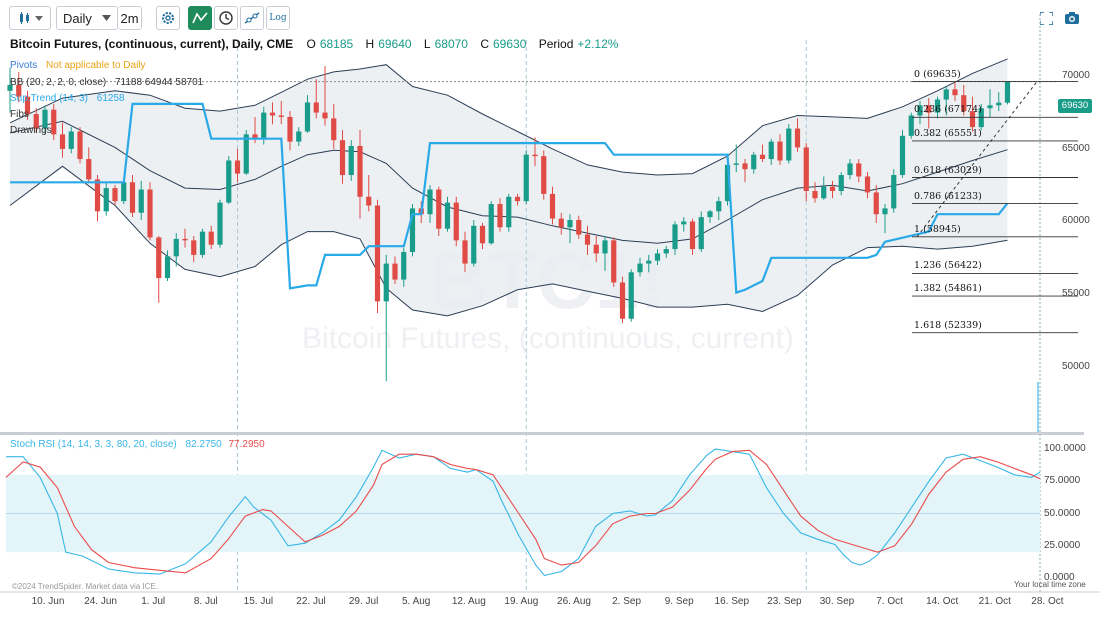 The width and height of the screenshot is (1100, 622). Describe the element at coordinates (1072, 18) in the screenshot. I see `screenshot-button` at that location.